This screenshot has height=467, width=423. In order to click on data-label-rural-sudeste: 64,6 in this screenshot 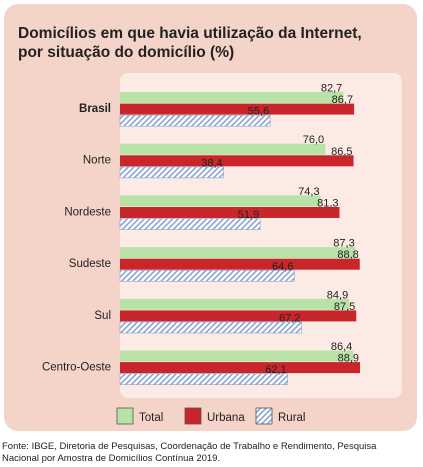, I will do `click(282, 267)`.